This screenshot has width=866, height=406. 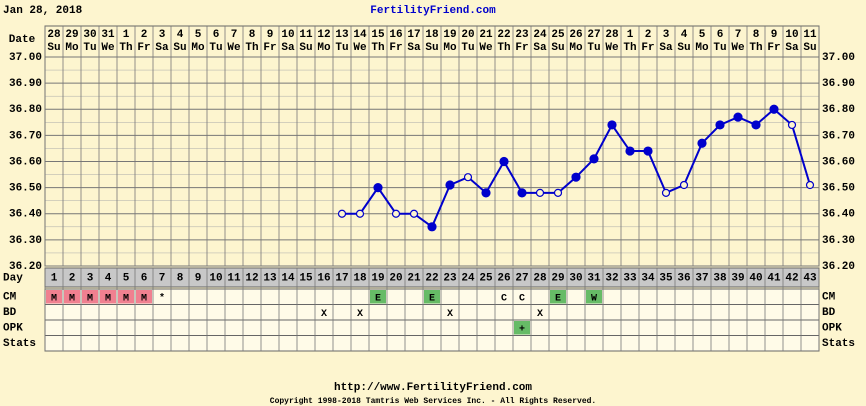 I want to click on day-number: 8, so click(x=180, y=278).